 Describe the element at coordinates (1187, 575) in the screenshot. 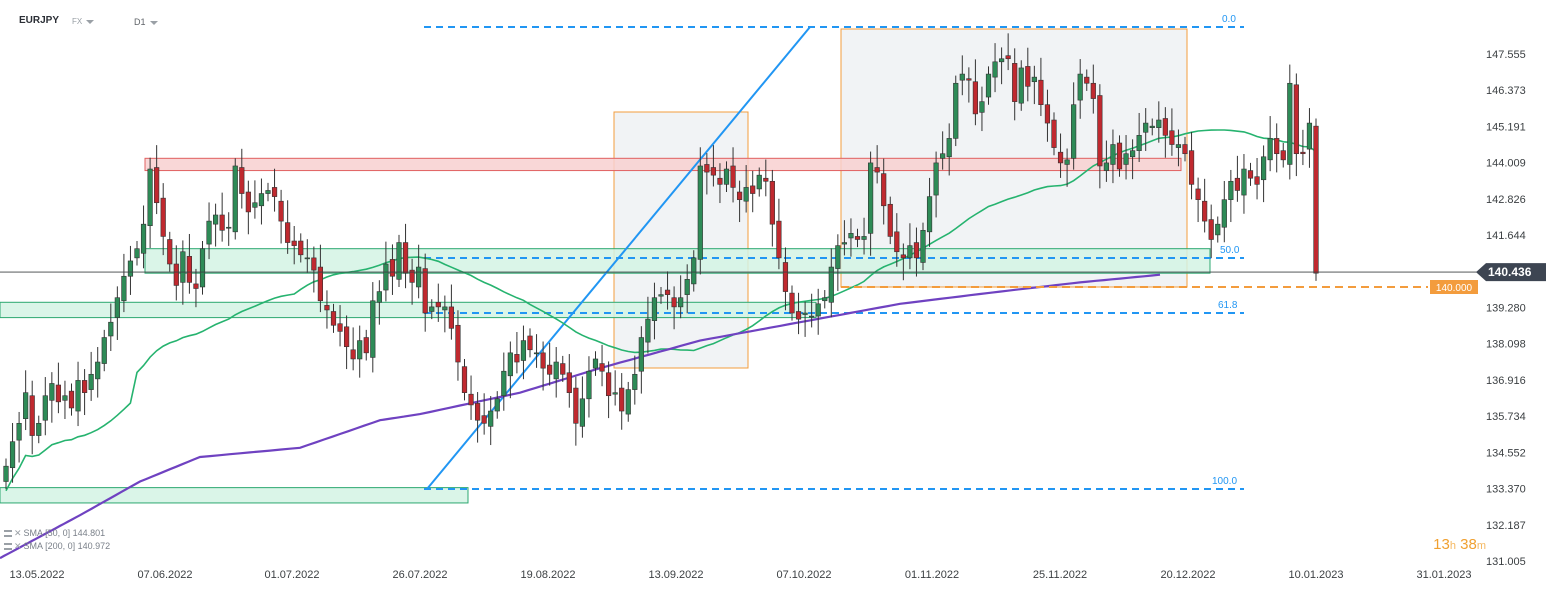

I see `x-tick-label: 20.12.2022` at that location.